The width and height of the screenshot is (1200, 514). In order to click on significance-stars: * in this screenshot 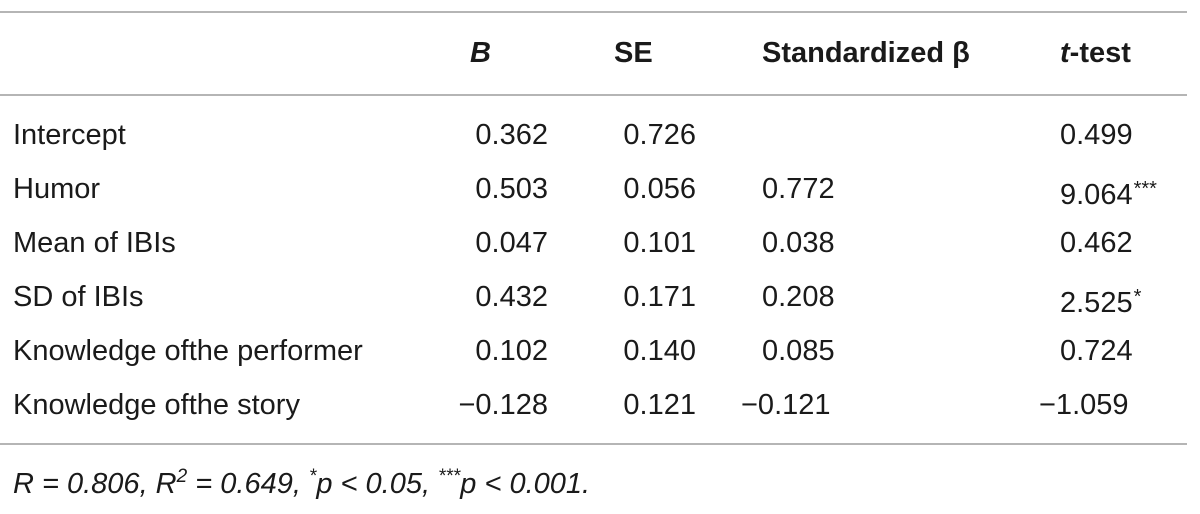, I will do `click(1137, 297)`.